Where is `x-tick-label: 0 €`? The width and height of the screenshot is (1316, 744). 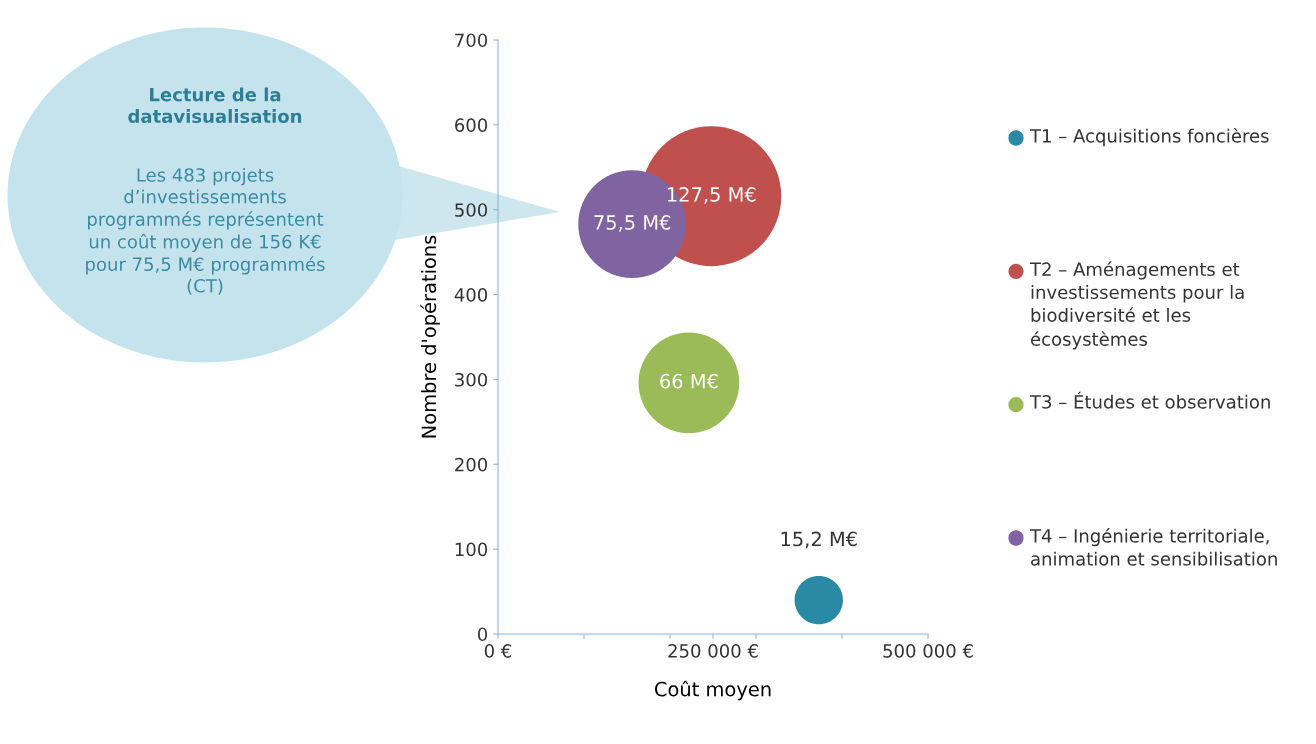
x-tick-label: 0 € is located at coordinates (498, 651).